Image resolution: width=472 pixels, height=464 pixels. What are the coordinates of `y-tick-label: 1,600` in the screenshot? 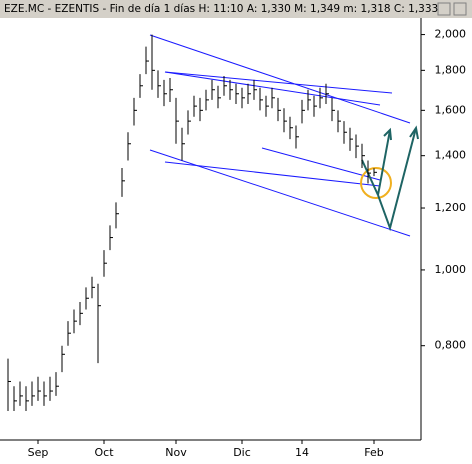 It's located at (451, 109).